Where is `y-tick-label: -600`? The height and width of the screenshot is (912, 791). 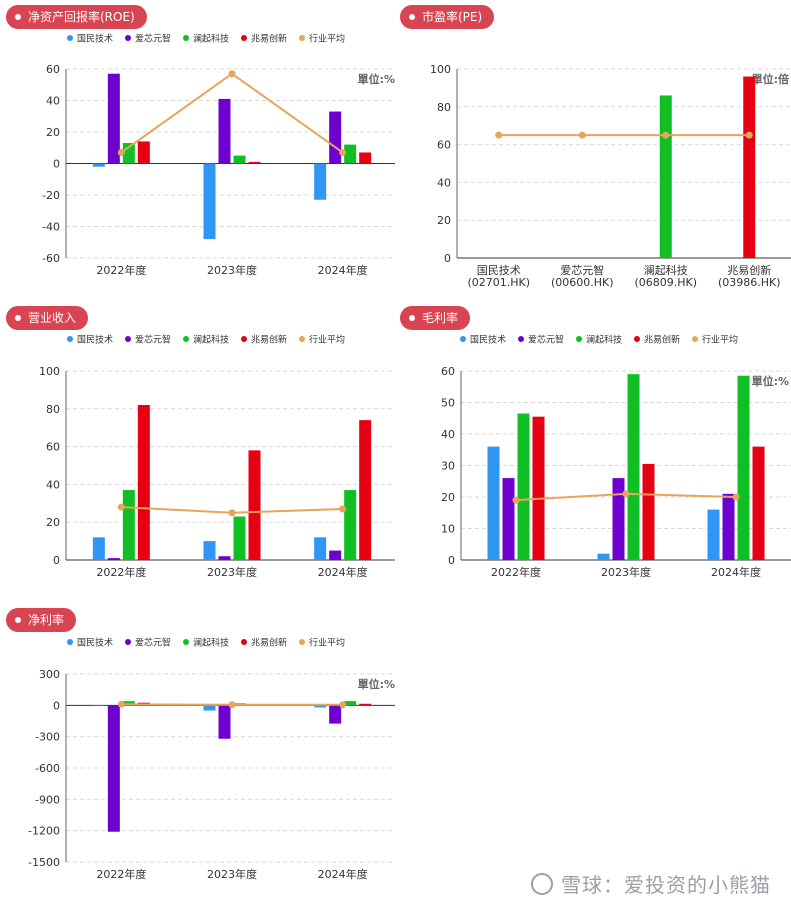
y-tick-label: -600 is located at coordinates (47, 768).